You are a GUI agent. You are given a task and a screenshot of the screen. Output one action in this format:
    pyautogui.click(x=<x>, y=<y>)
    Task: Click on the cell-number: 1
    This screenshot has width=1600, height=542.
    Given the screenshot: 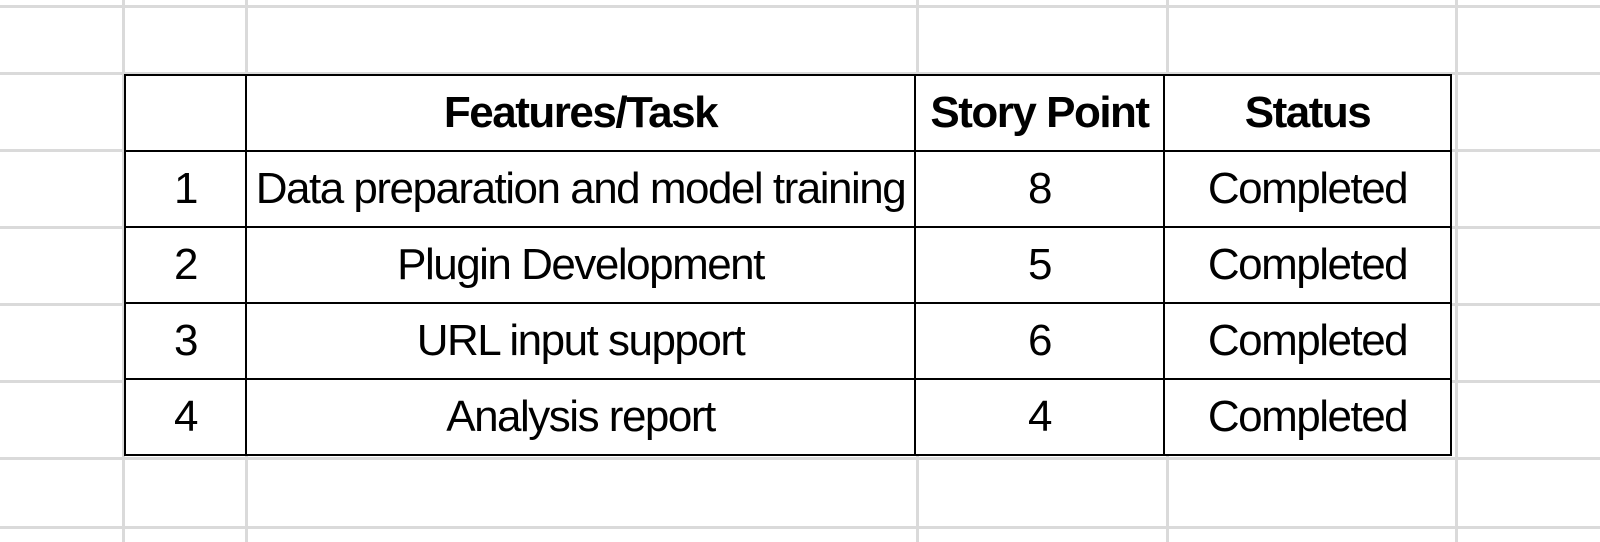 What is the action you would take?
    pyautogui.click(x=185, y=189)
    